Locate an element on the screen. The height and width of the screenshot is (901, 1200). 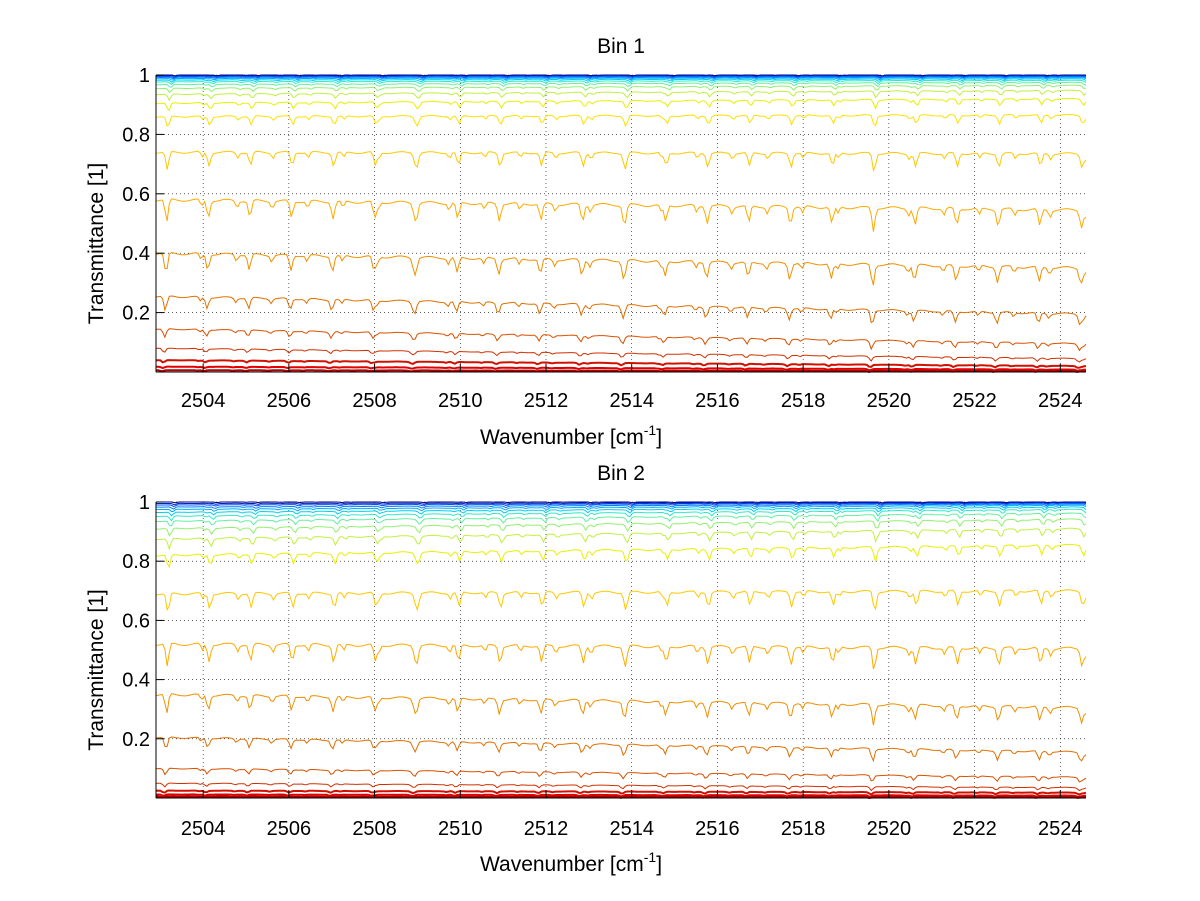
chart-title: Bin 1 is located at coordinates (621, 46).